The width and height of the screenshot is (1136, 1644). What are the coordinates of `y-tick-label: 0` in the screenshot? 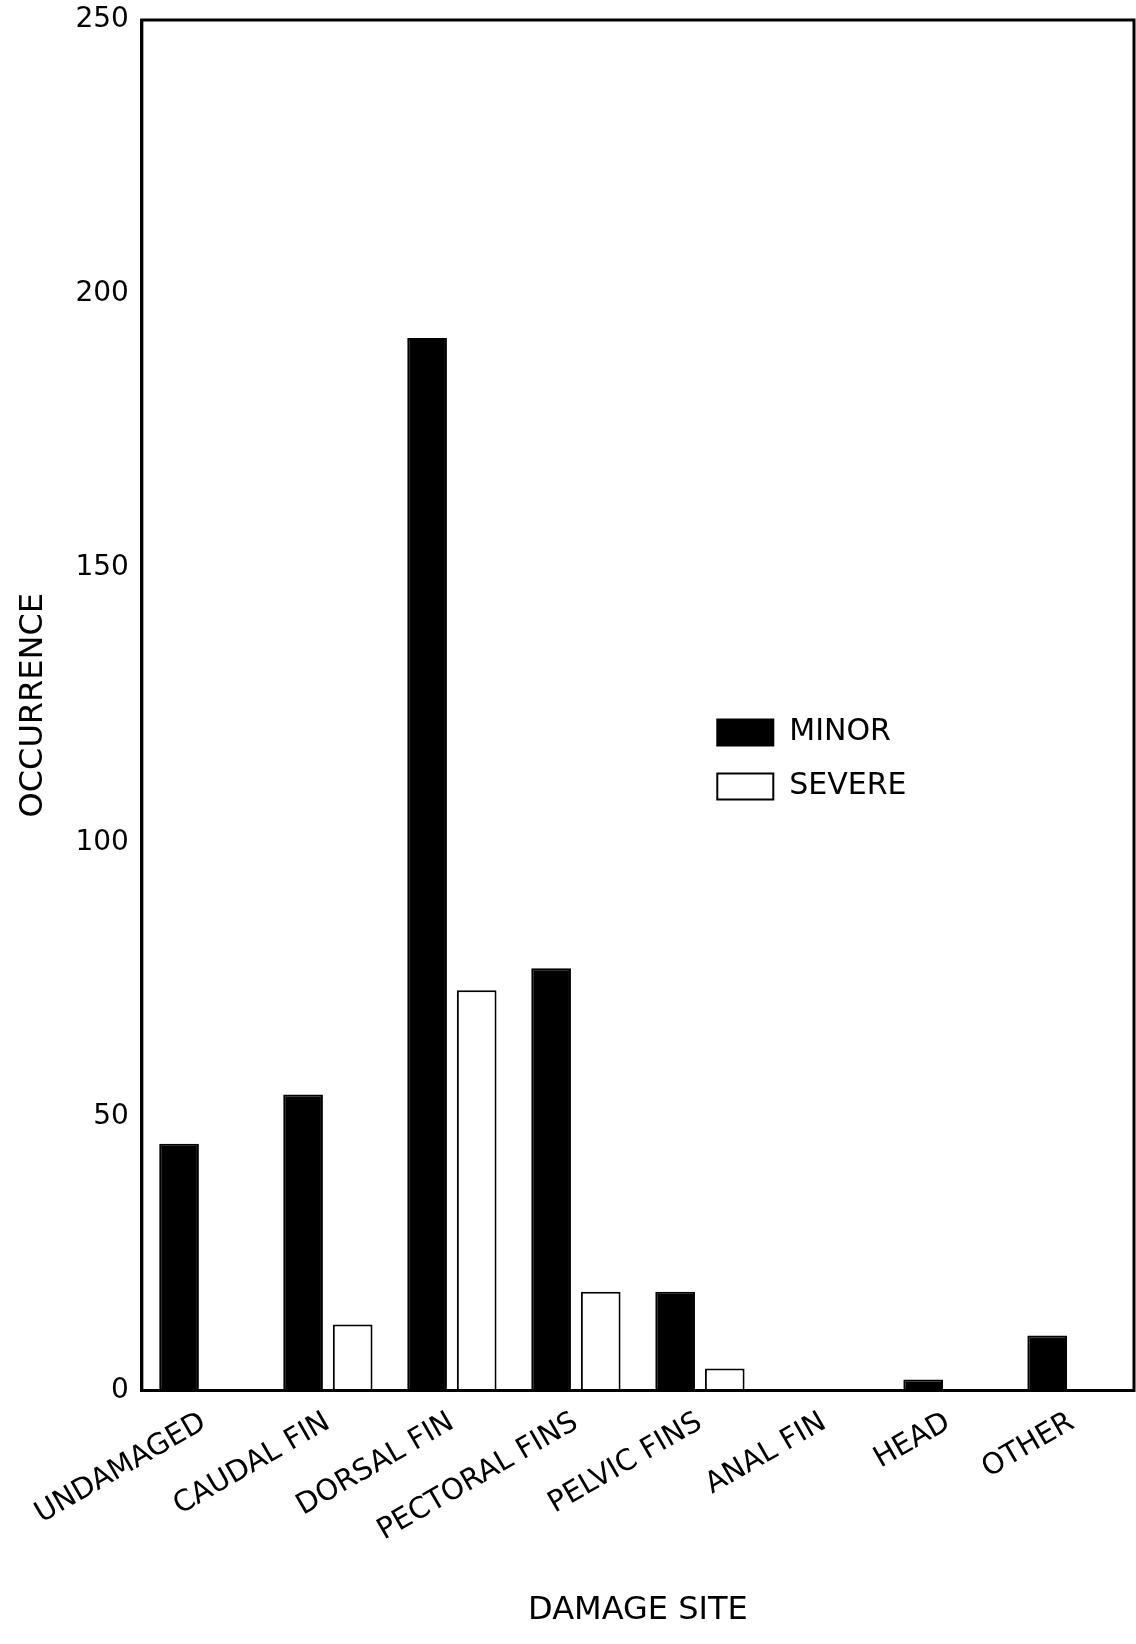 It's located at (120, 1388).